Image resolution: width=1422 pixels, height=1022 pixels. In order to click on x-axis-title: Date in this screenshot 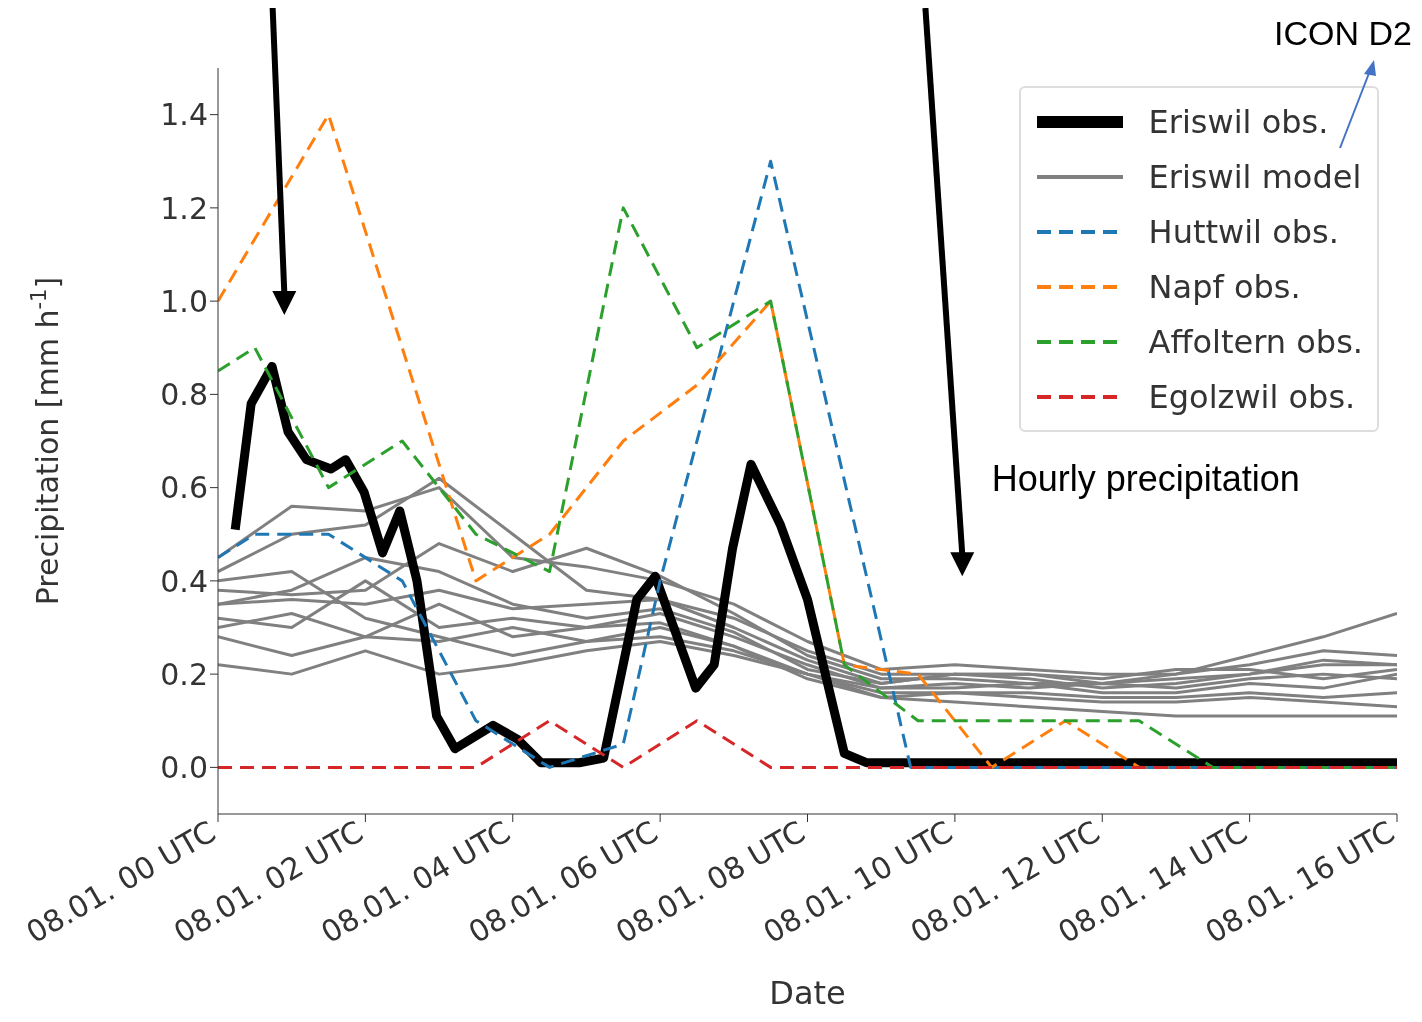, I will do `click(807, 993)`.